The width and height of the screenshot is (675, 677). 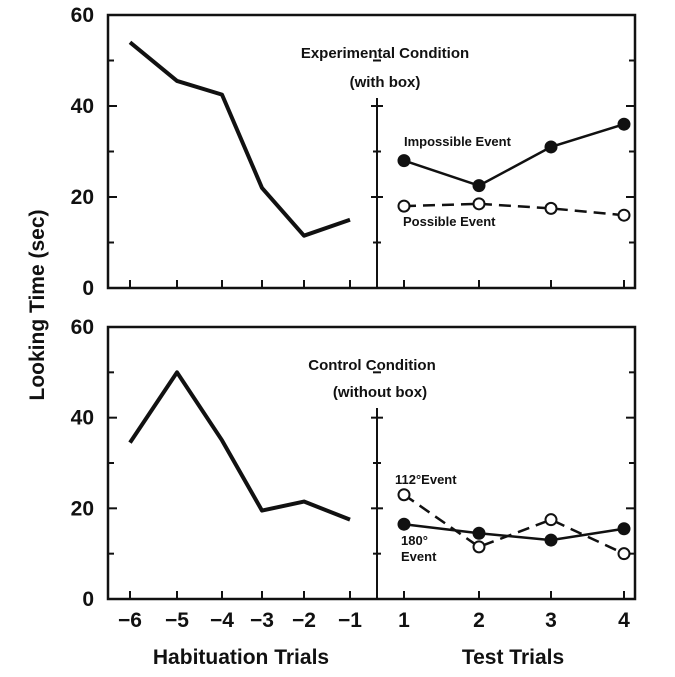 I want to click on x-tick-label-habituation: −2, so click(x=304, y=620).